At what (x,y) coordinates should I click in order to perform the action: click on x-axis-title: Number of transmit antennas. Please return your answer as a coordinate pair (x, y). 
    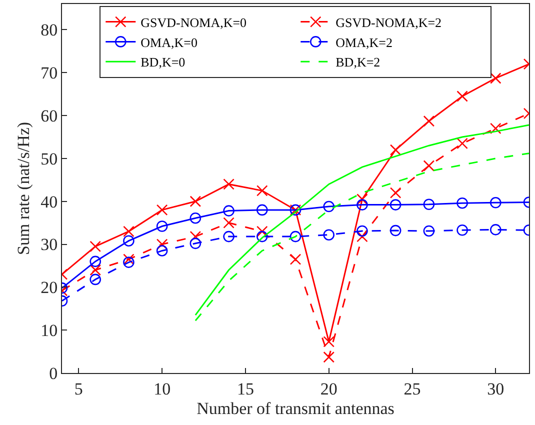
    Looking at the image, I should click on (295, 408).